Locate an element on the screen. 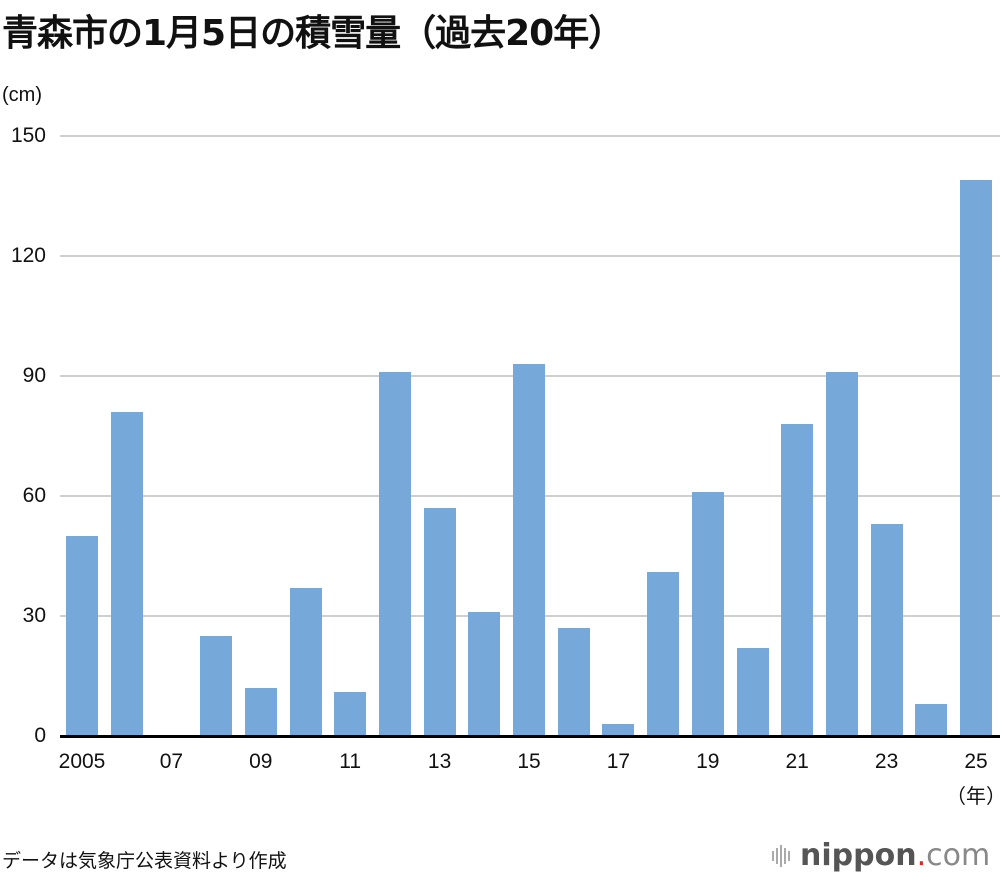 This screenshot has width=1000, height=880. bar-2023 is located at coordinates (886, 630).